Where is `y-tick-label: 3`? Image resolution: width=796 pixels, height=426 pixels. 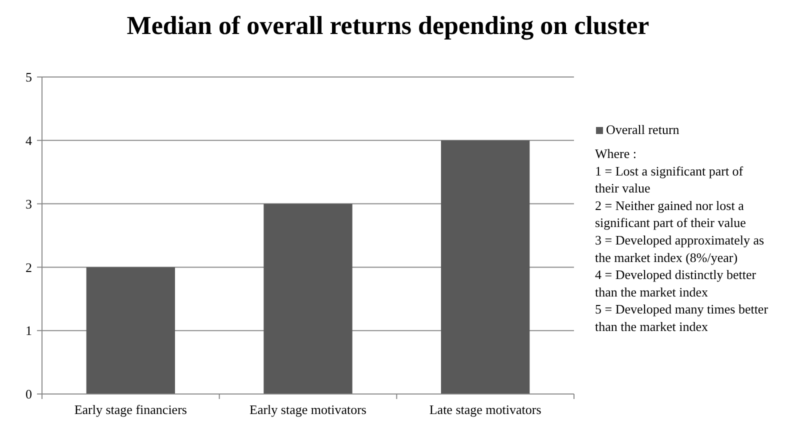
y-tick-label: 3 is located at coordinates (29, 204).